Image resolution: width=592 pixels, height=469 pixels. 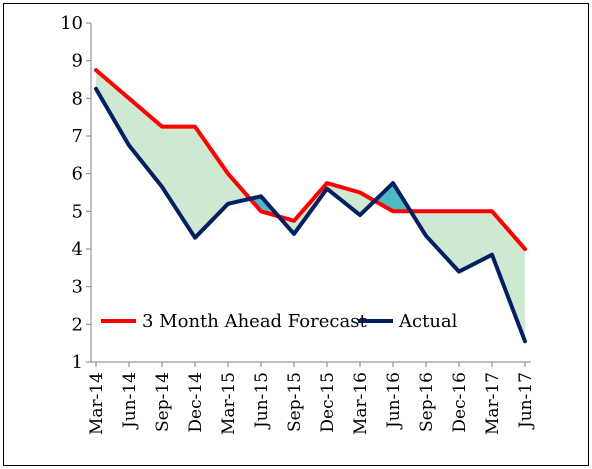 I want to click on x-tick-label: Mar-17, so click(x=493, y=403).